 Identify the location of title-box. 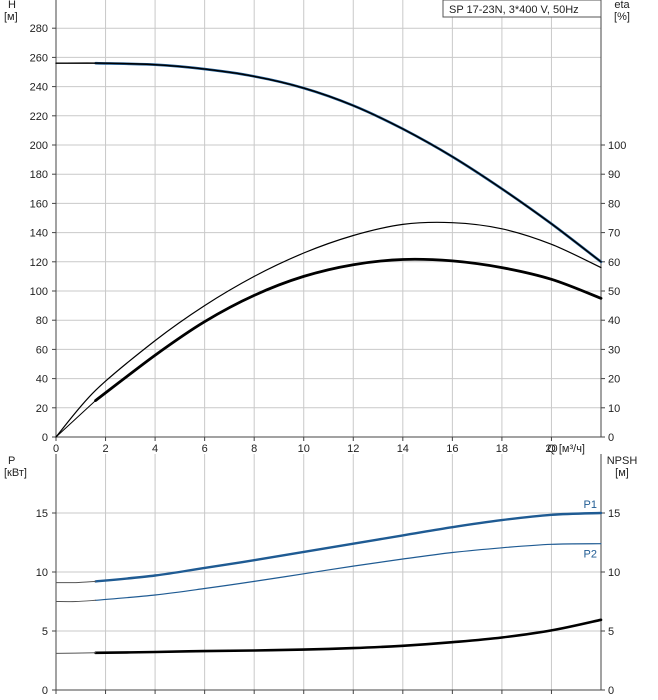
(522, 9).